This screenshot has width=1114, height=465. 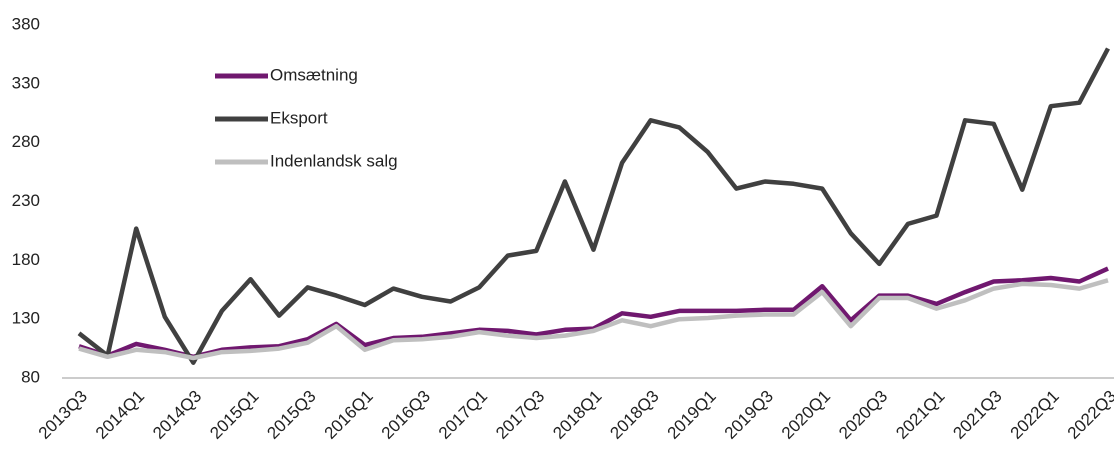 I want to click on x-tick-label: 2017Q3, so click(x=520, y=415).